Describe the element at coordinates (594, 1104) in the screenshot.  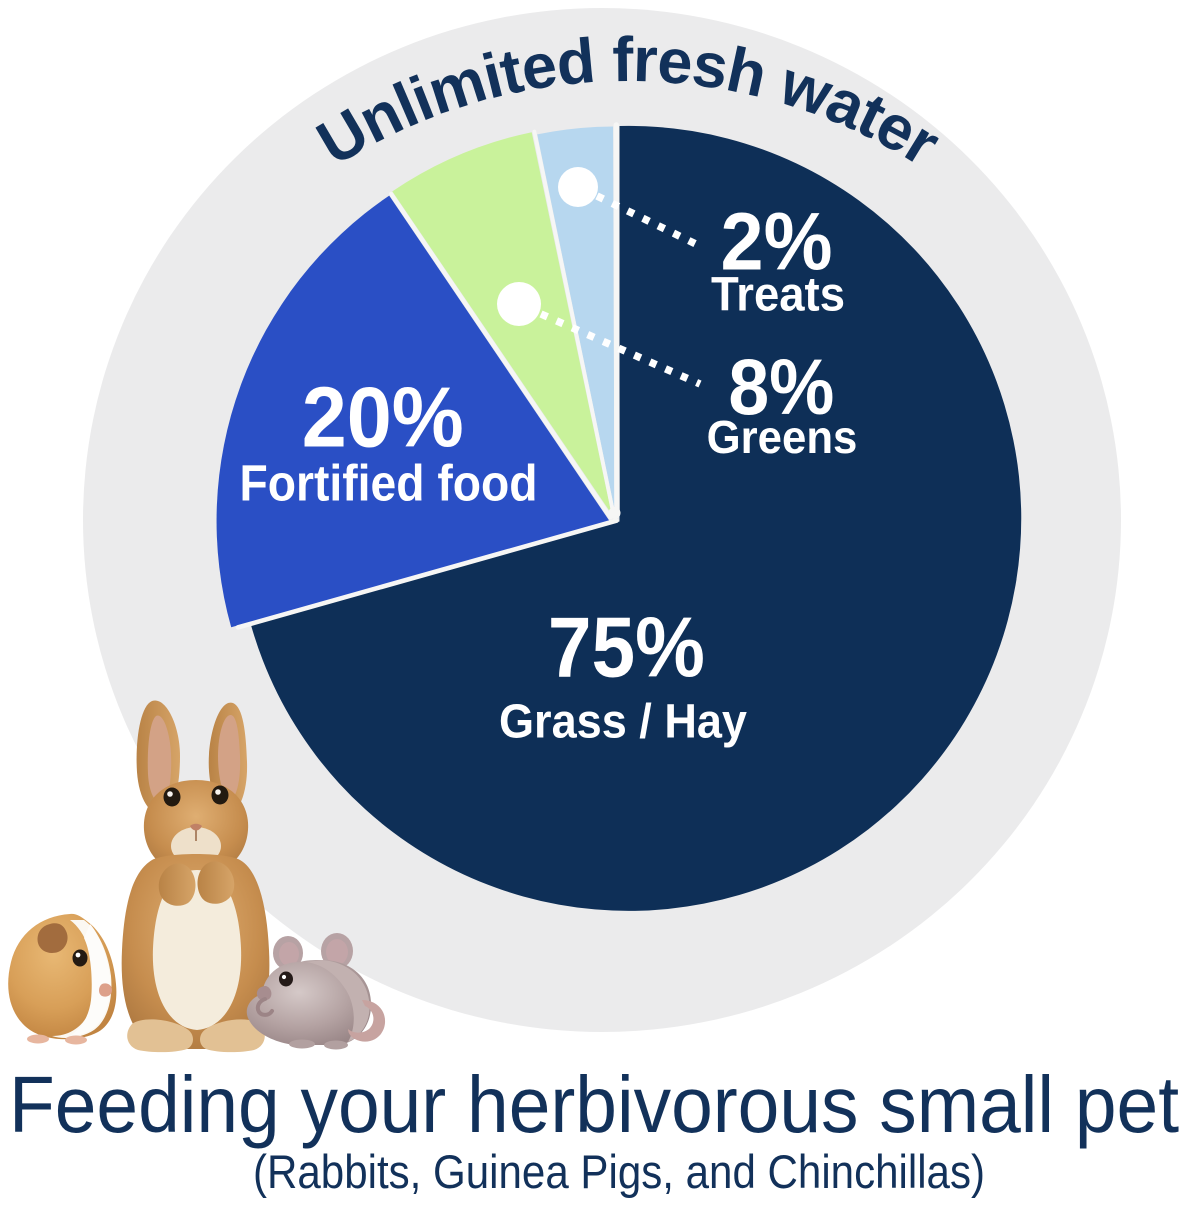
I see `svg-text:Feeding your herbivorous small: Feeding your herbivorous small pet` at that location.